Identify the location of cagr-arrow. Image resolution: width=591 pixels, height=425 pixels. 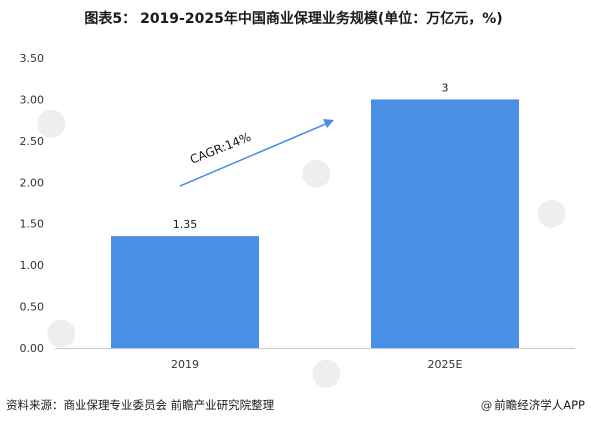
(256, 153).